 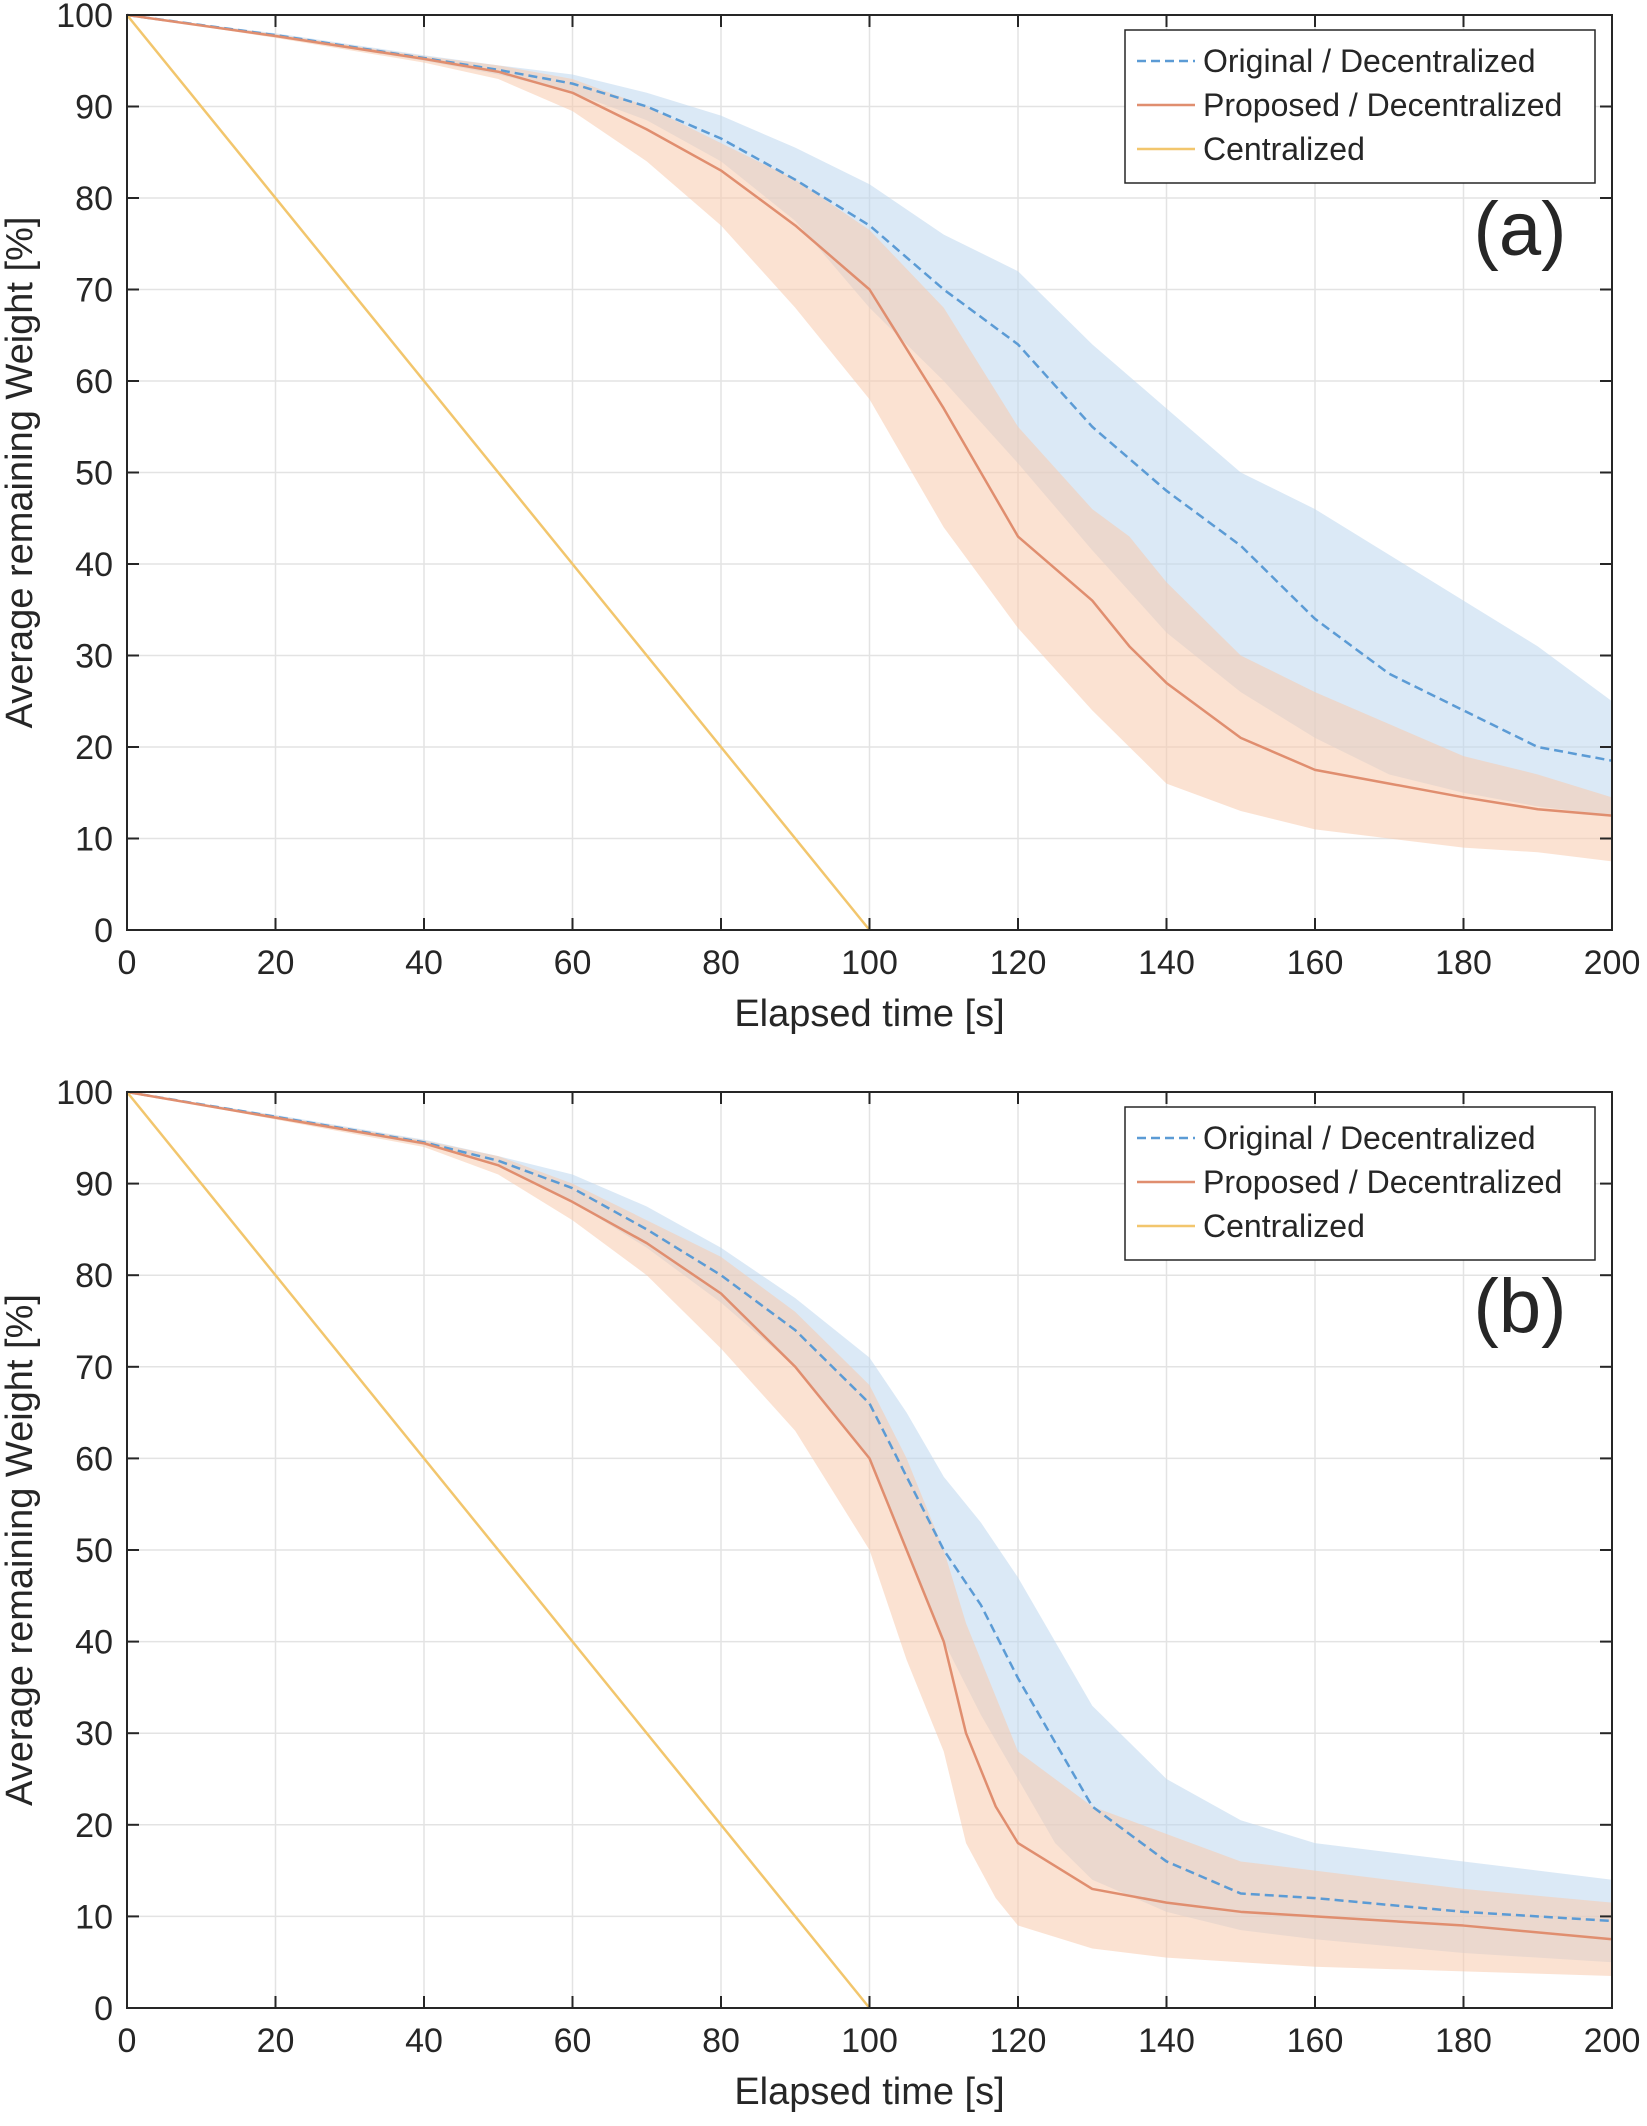 I want to click on panel-label: (b), so click(x=1520, y=1306).